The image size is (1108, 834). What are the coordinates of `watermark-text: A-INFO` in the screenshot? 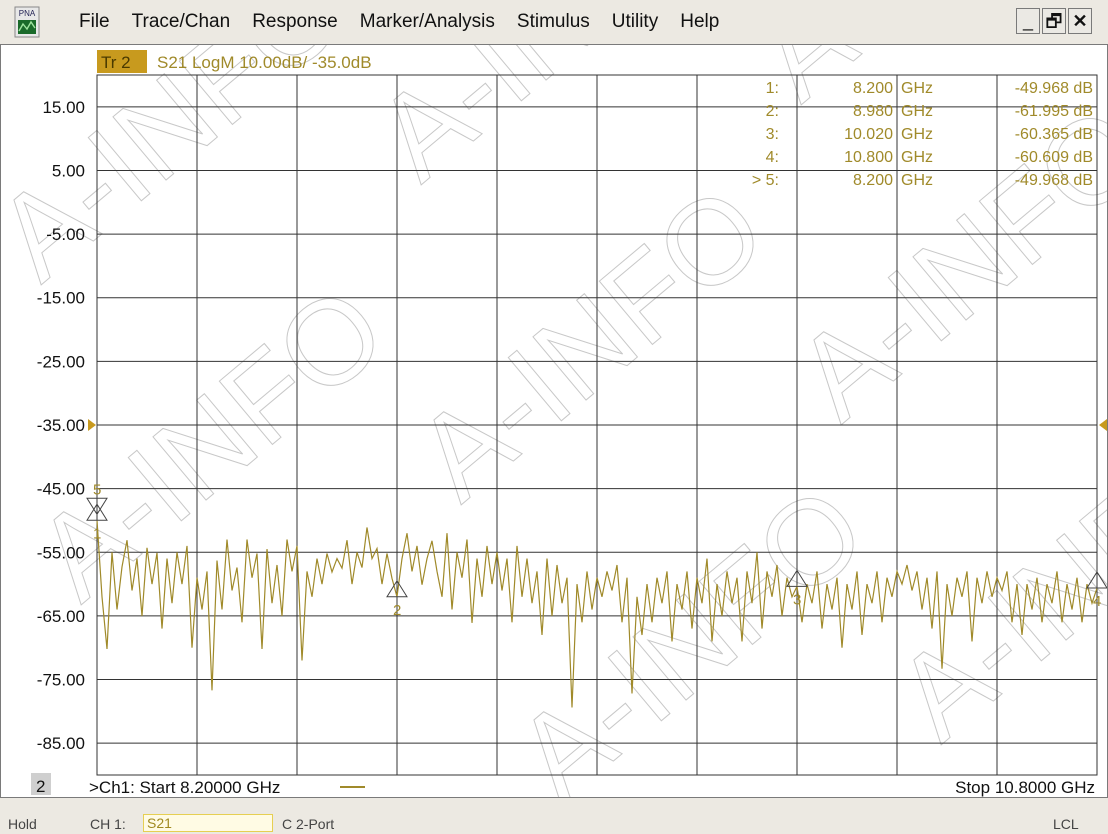 It's located at (691, 629).